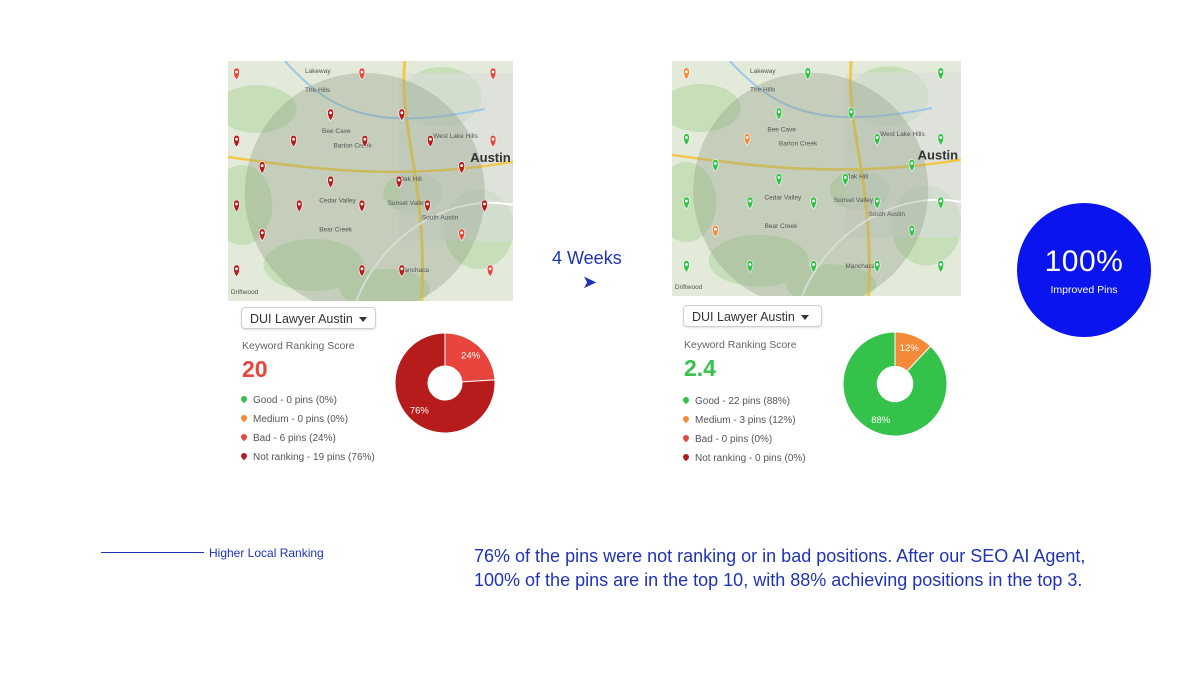 The height and width of the screenshot is (675, 1200). Describe the element at coordinates (743, 401) in the screenshot. I see `legend-item-good: Good - 22 pins (88%)` at that location.